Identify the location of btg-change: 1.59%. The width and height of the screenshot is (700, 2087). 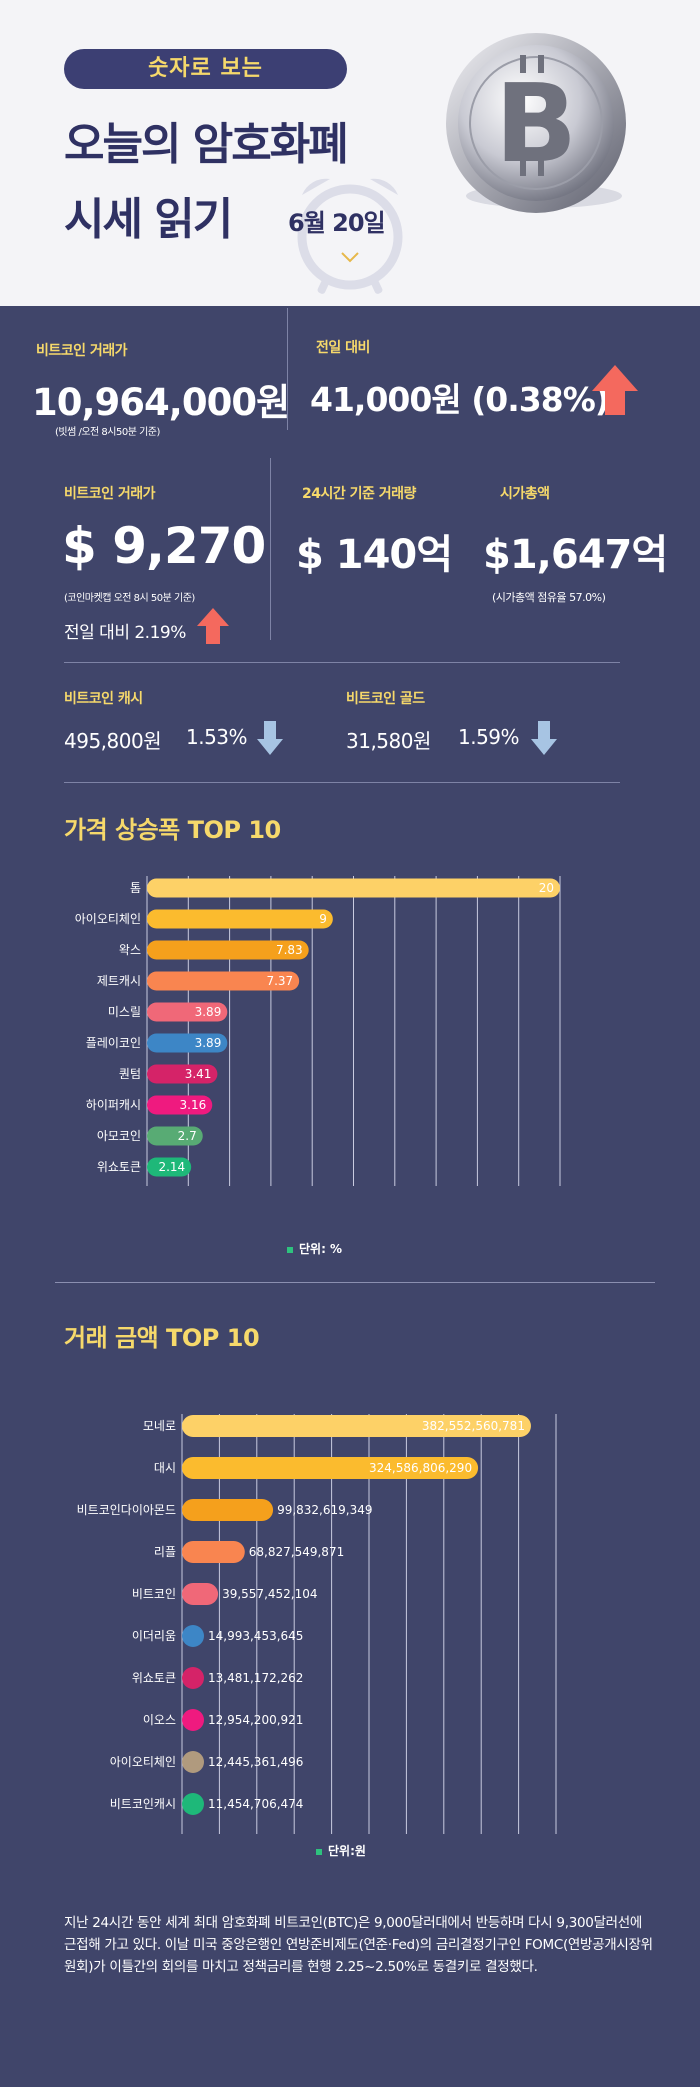
(489, 737).